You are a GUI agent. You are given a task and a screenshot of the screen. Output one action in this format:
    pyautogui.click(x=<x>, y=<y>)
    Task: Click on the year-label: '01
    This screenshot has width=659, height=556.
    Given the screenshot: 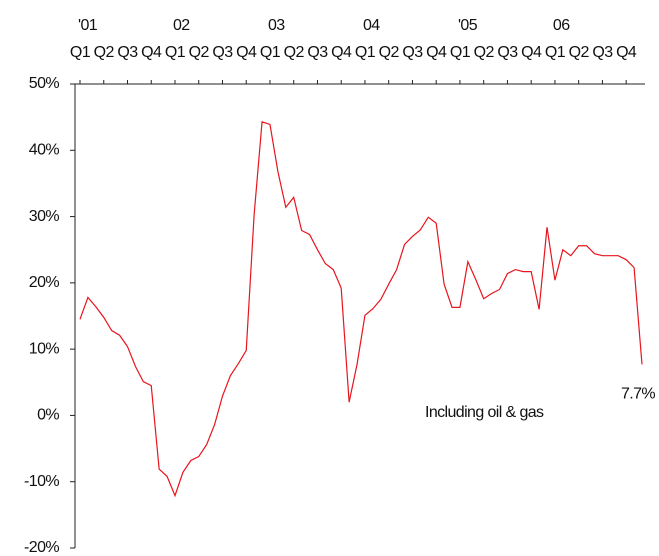 What is the action you would take?
    pyautogui.click(x=88, y=25)
    